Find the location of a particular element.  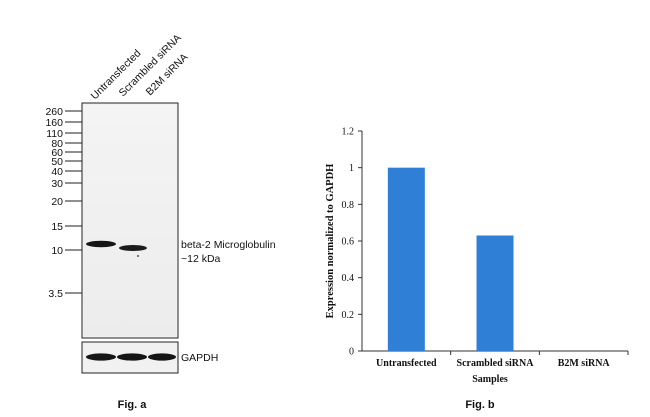

y-axis-title: Expression normalized to GAPDH is located at coordinates (330, 241).